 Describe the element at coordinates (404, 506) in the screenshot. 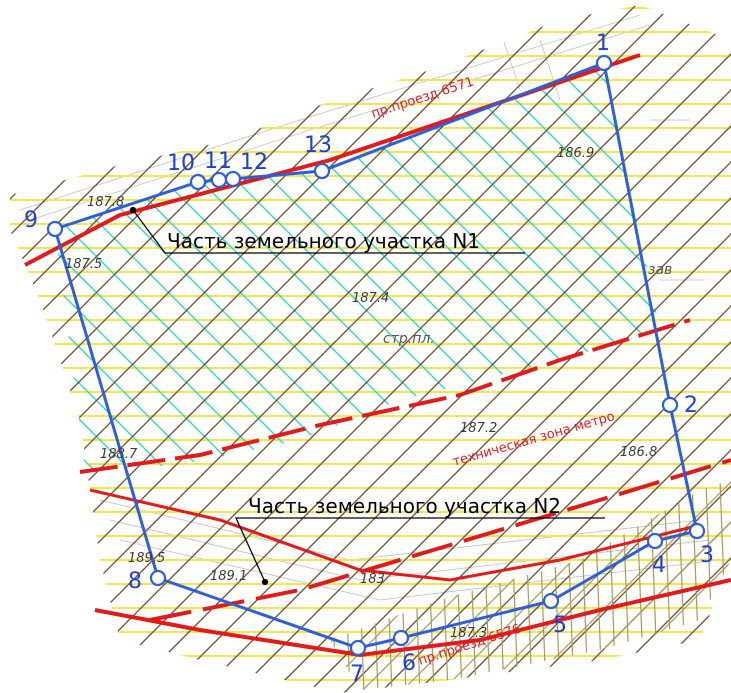

I see `callout-parcel2-label: Часть земельного участка N2` at that location.